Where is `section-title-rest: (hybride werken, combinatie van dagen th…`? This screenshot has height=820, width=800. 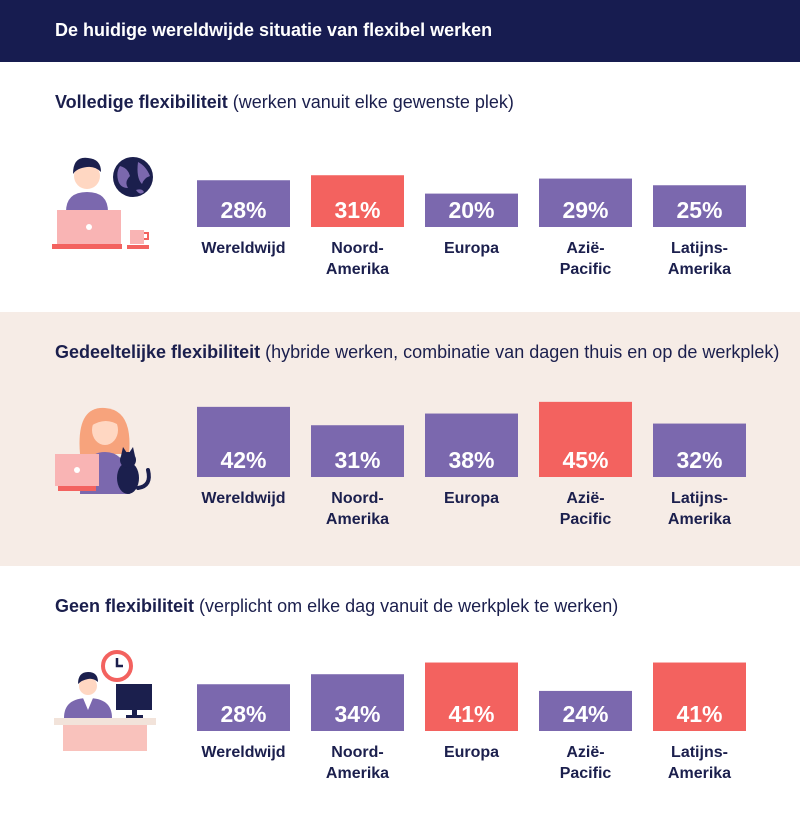
section-title-rest: (hybride werken, combinatie van dagen th… is located at coordinates (520, 352).